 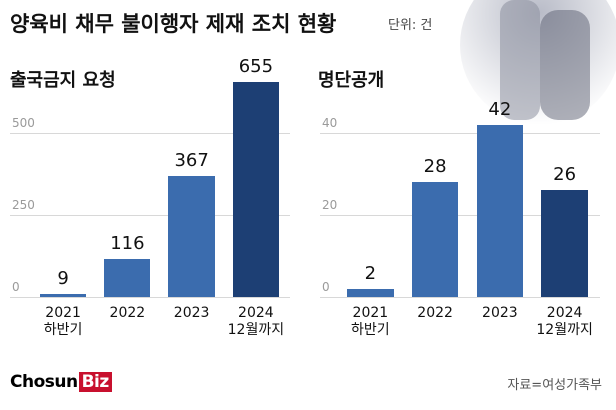 I want to click on y-tick-label: 20, so click(x=330, y=205).